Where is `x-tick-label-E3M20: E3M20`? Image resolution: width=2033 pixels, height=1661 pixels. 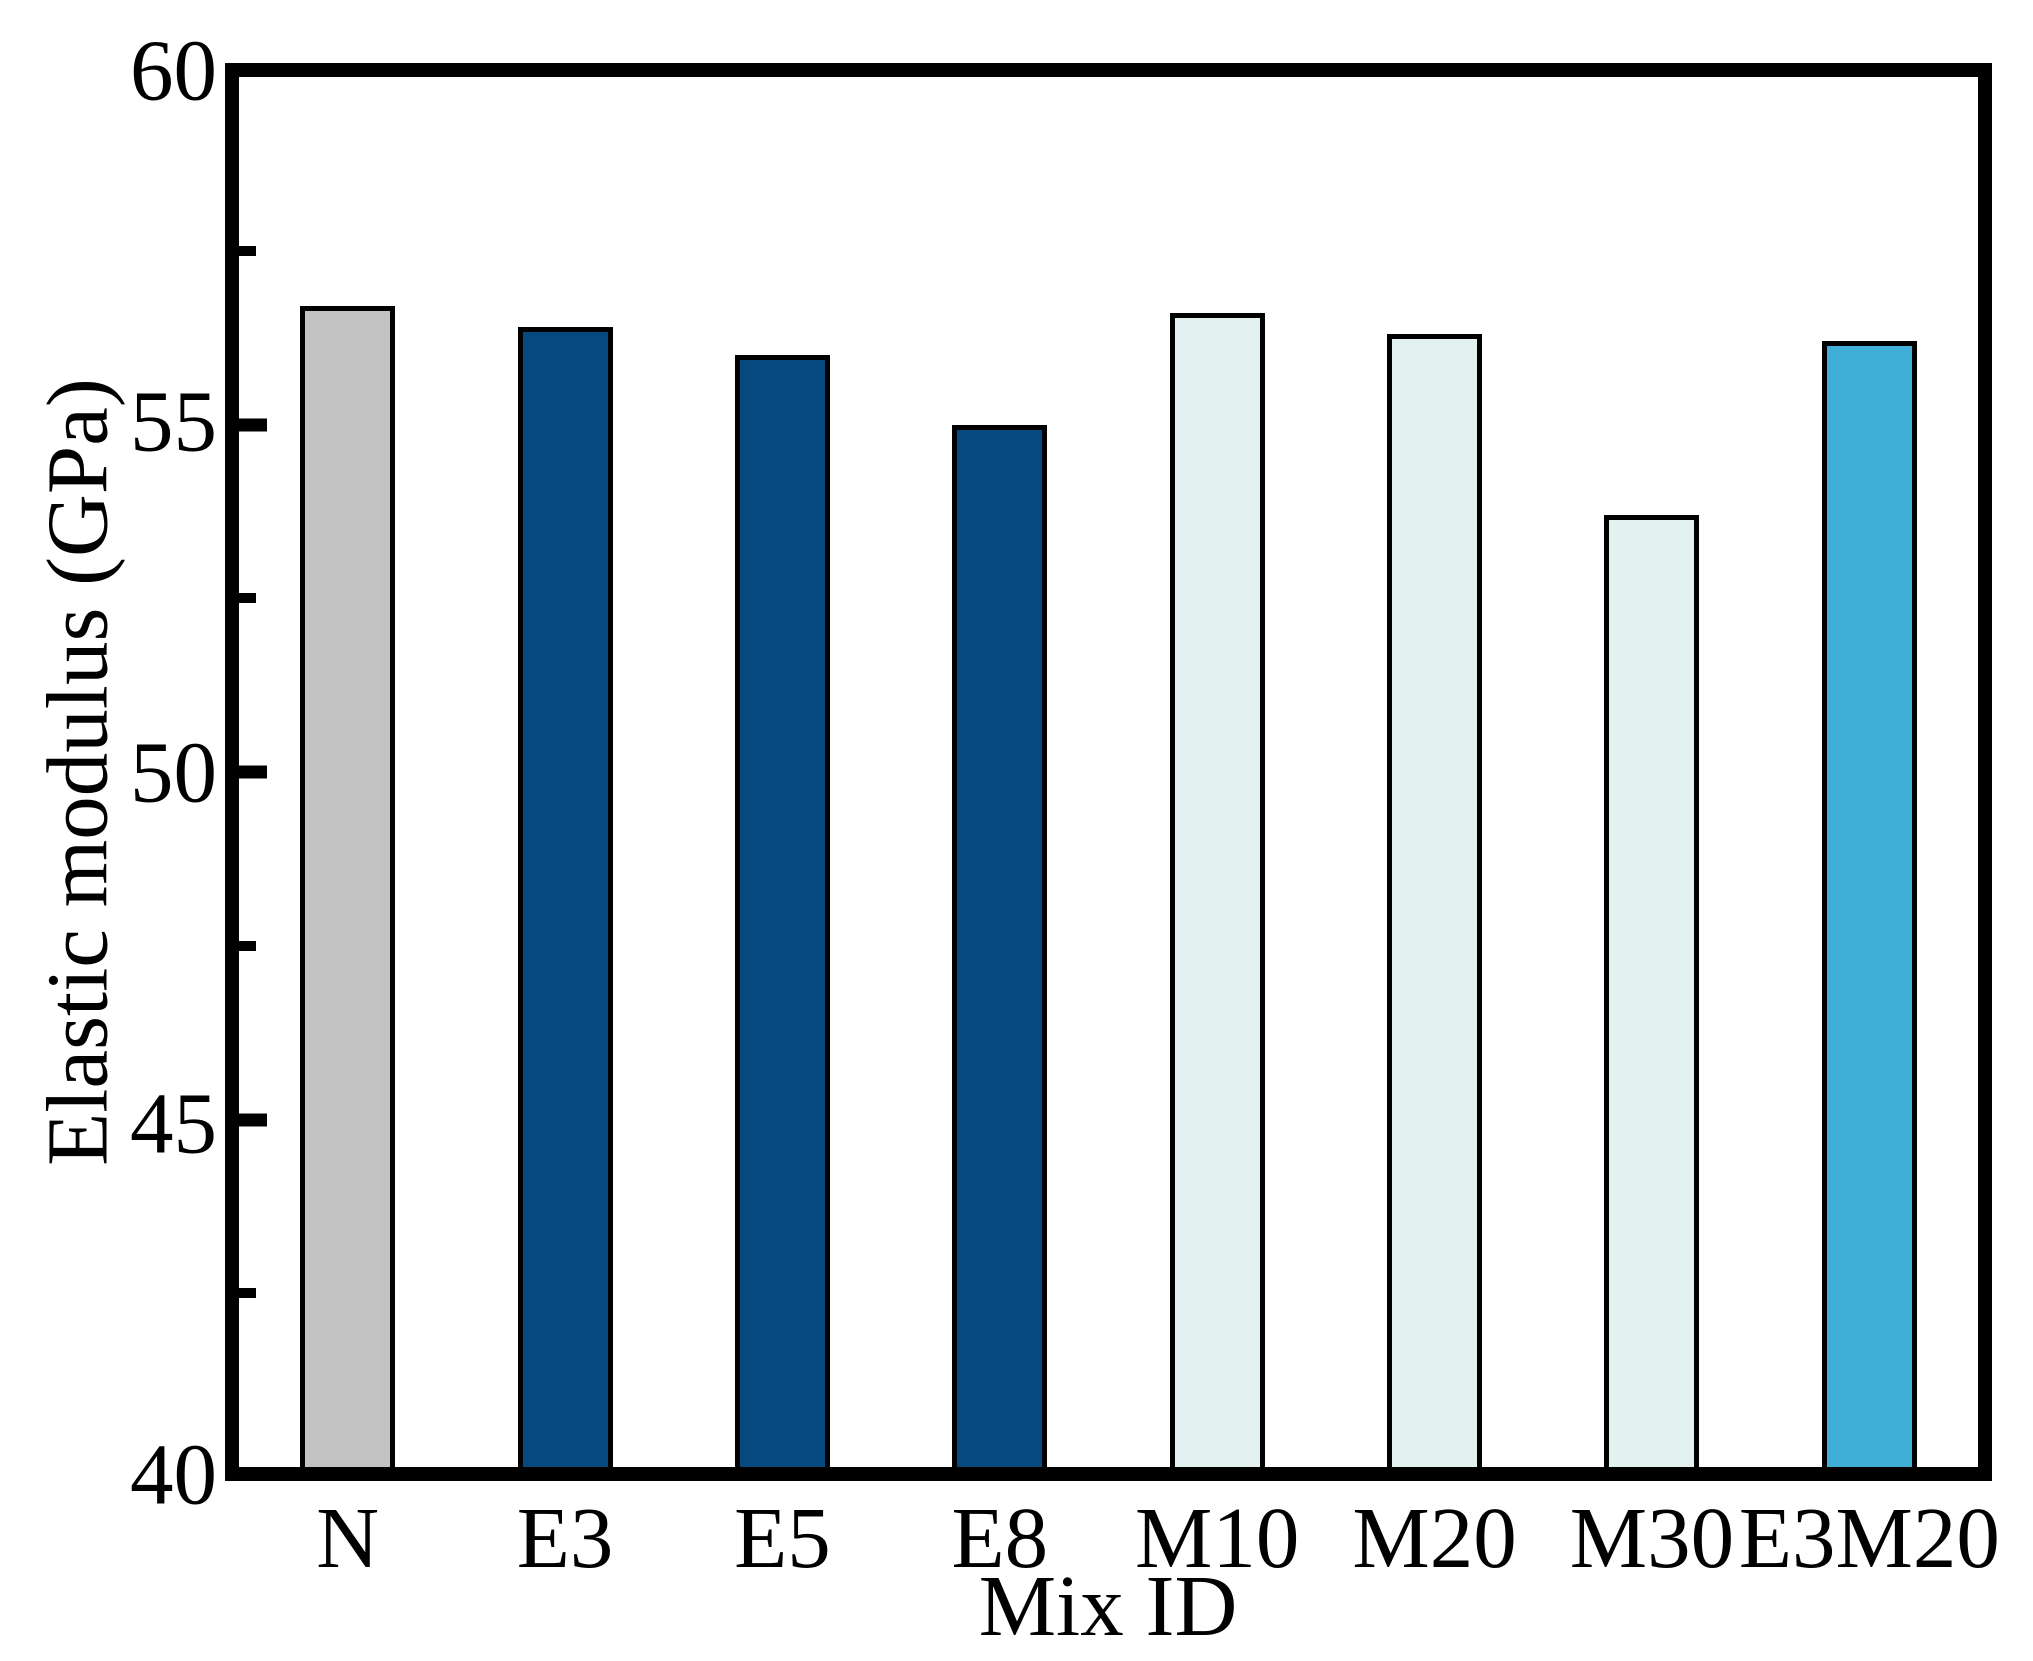
x-tick-label-E3M20: E3M20 is located at coordinates (1869, 1537).